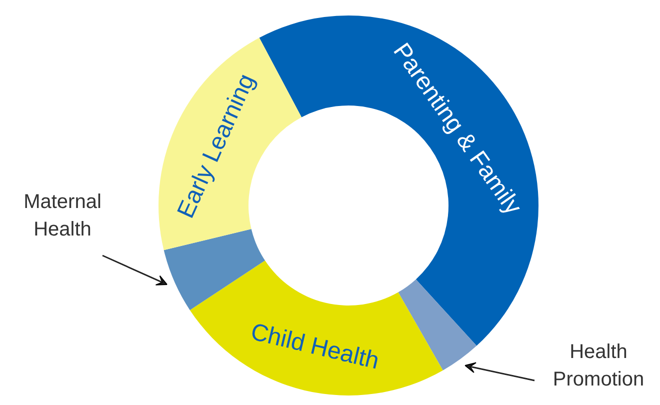 This screenshot has height=405, width=660. Describe the element at coordinates (315, 346) in the screenshot. I see `slice-label: Child Health` at that location.